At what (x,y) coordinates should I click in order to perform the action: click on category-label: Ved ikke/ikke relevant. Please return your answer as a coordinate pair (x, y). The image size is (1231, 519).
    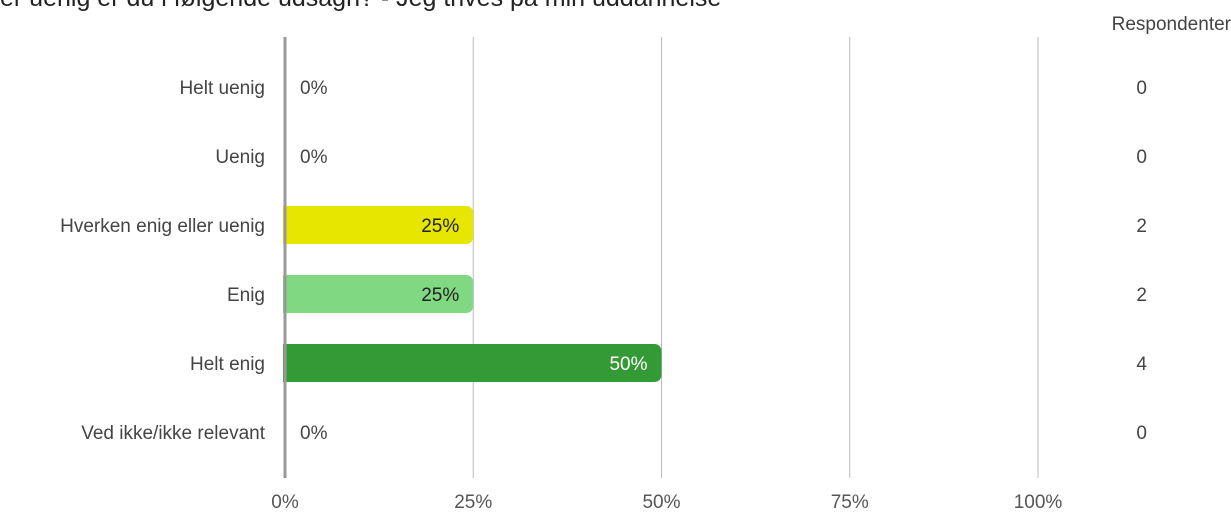
    Looking at the image, I should click on (173, 433).